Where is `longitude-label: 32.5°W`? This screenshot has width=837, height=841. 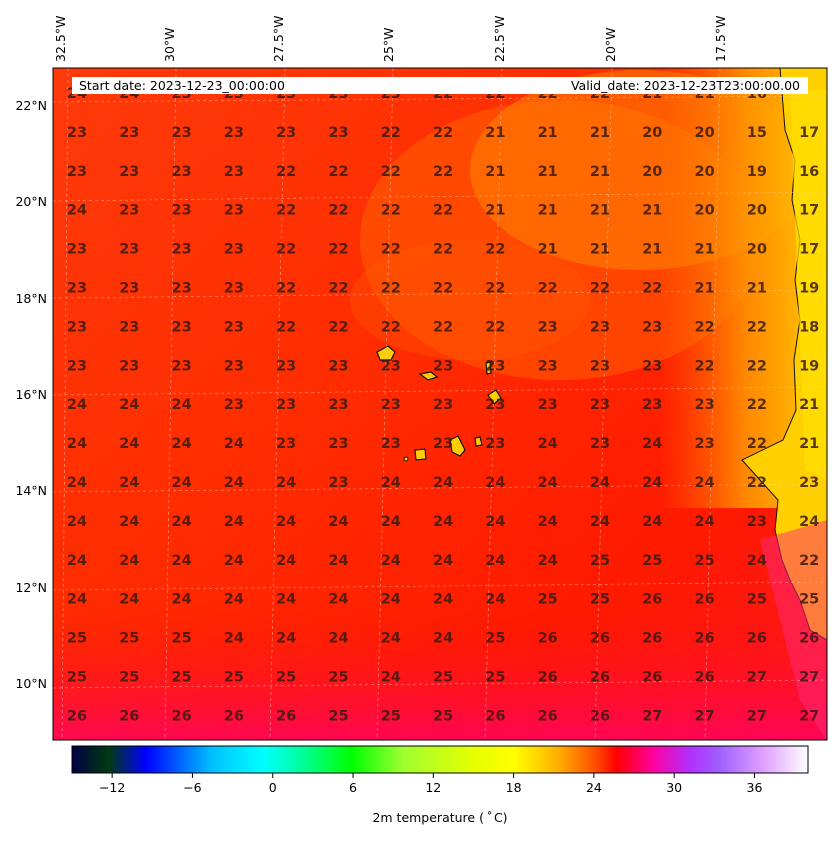 longitude-label: 32.5°W is located at coordinates (60, 39).